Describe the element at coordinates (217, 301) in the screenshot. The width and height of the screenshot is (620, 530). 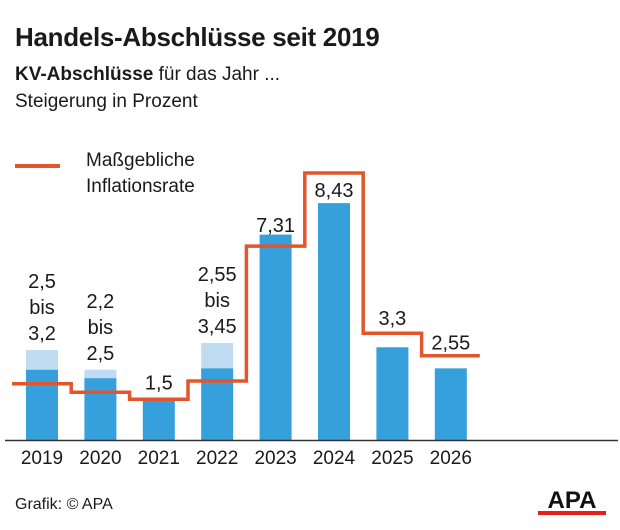
I see `data-label-2022-1: bis` at that location.